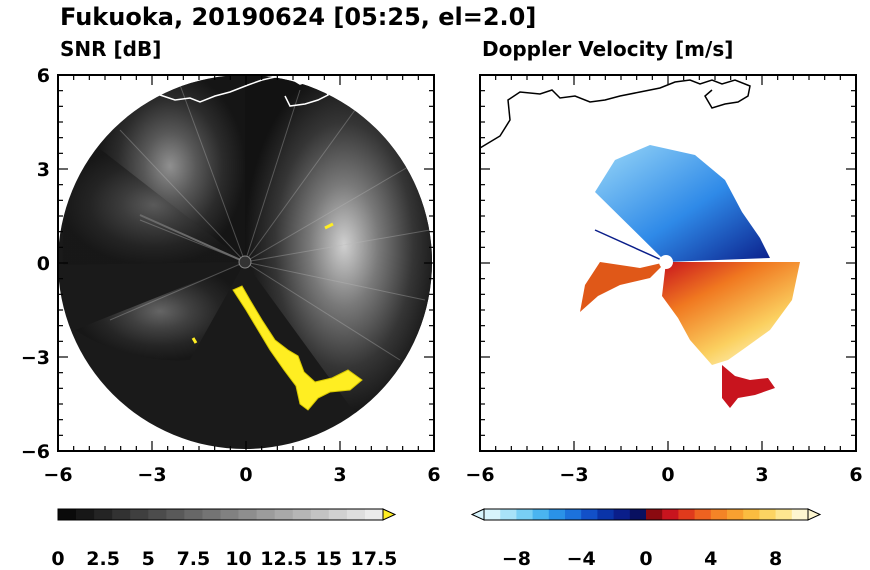  Describe the element at coordinates (194, 559) in the screenshot. I see `snr-colorbar-label: 7.5` at that location.